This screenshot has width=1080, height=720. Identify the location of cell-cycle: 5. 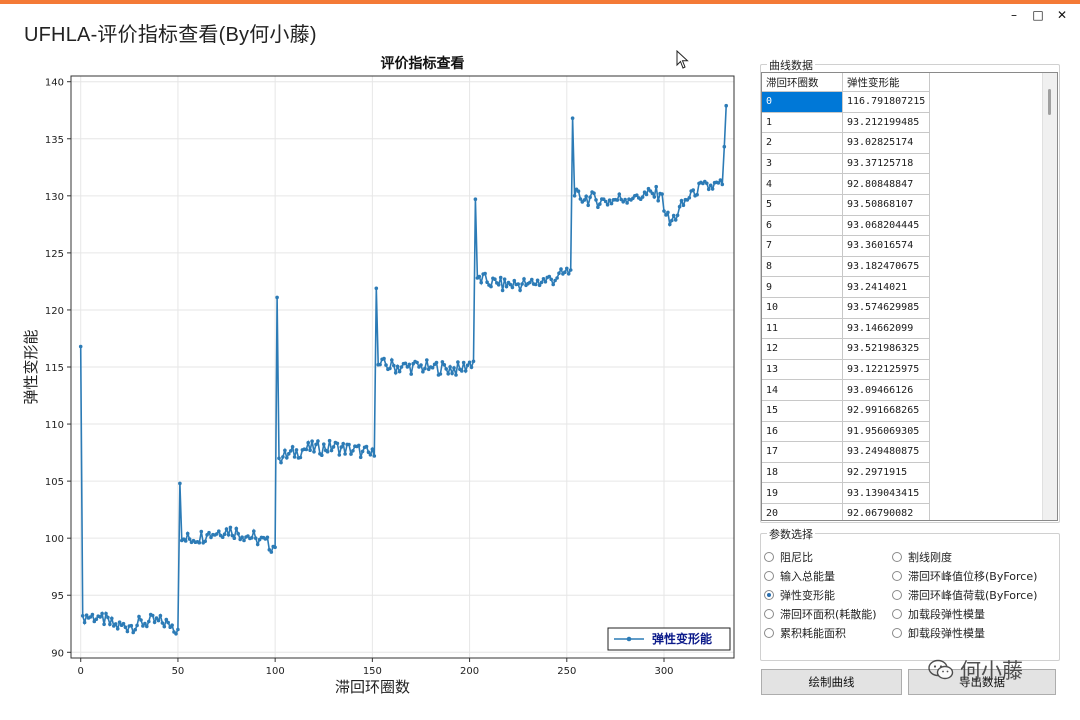
(802, 205).